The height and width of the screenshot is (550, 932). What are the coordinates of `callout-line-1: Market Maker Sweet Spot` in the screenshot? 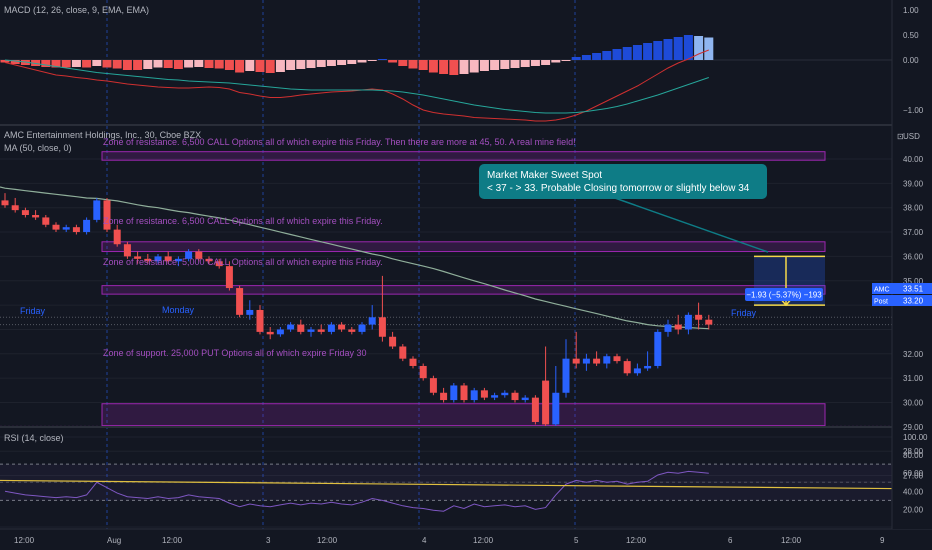 It's located at (544, 175).